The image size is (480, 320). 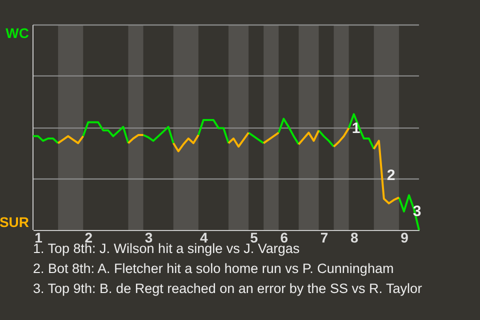 I want to click on x-tick-label: 7, so click(x=324, y=238).